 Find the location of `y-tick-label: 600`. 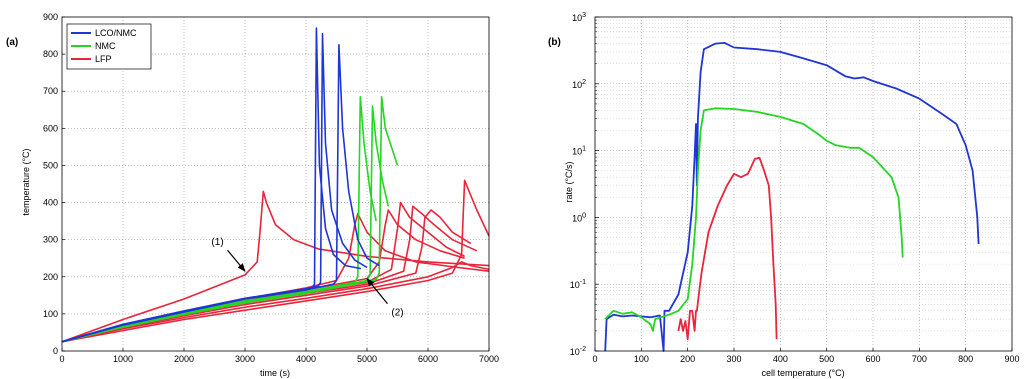

y-tick-label: 600 is located at coordinates (50, 128).